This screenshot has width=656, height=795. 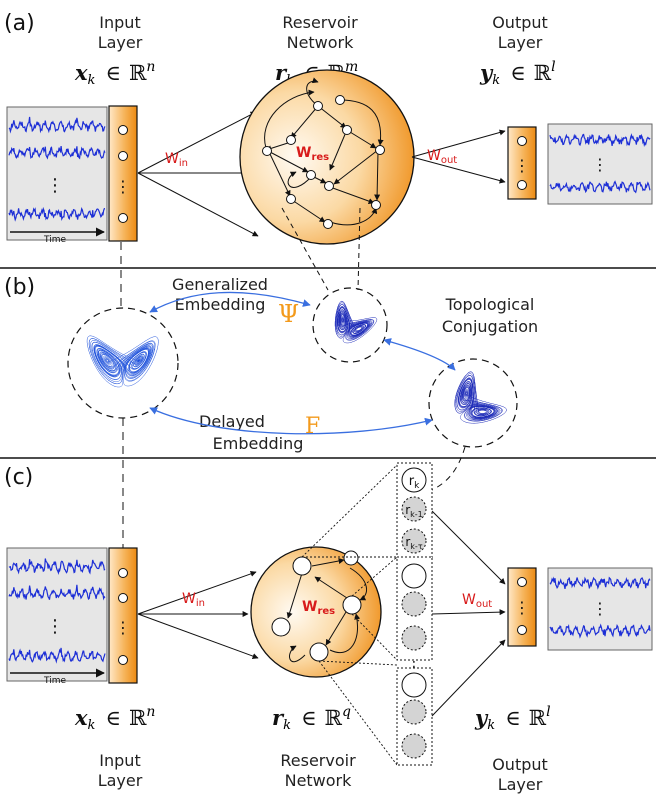 I want to click on delay-projection-line, so click(x=448, y=468).